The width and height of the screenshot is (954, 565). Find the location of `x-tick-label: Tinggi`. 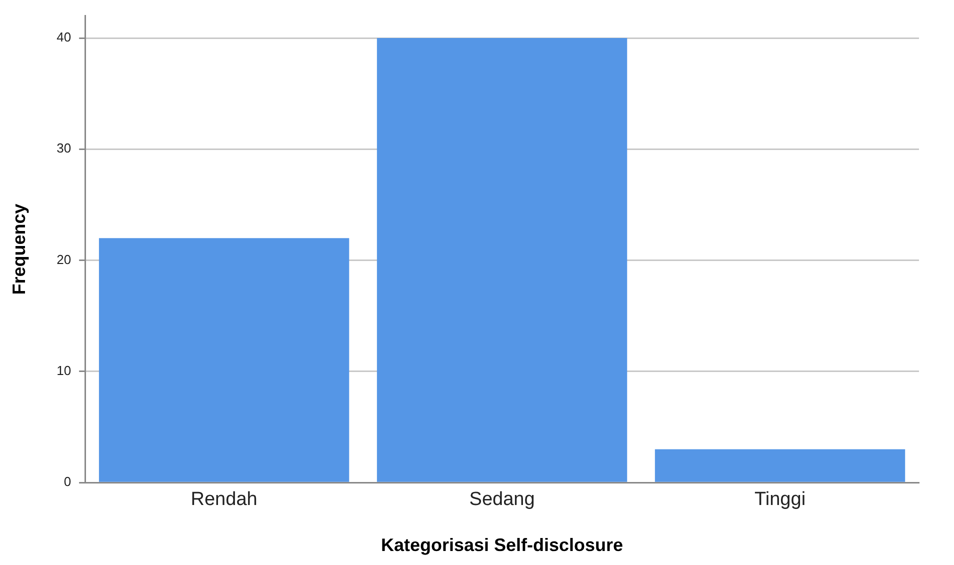

x-tick-label: Tinggi is located at coordinates (780, 499).